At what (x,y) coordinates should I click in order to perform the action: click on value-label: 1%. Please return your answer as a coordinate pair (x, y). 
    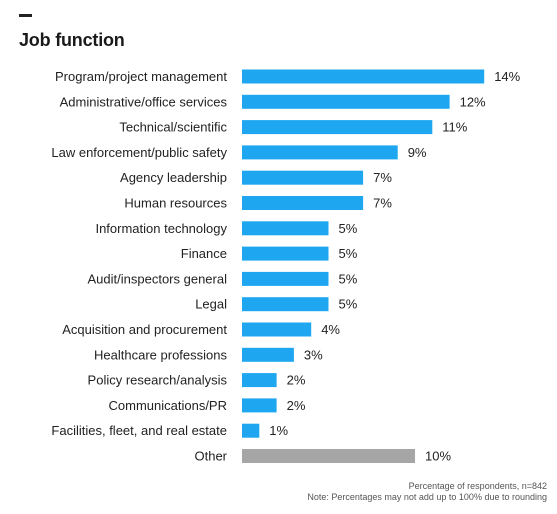
    Looking at the image, I should click on (278, 430).